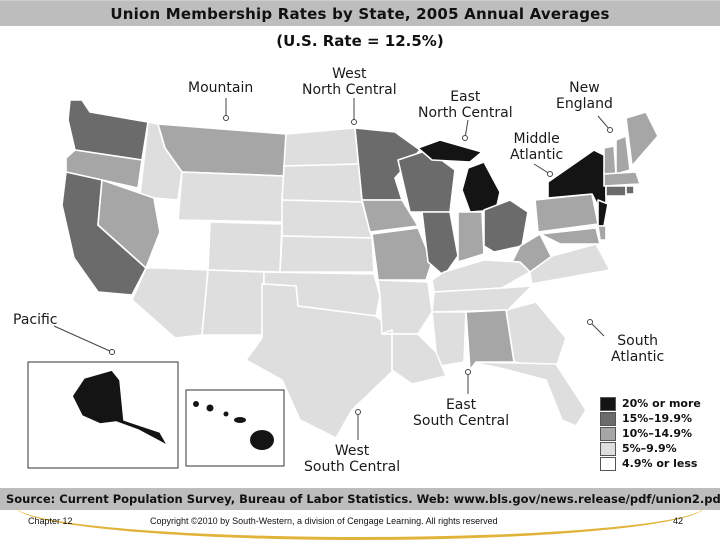 Image resolution: width=720 pixels, height=540 pixels. I want to click on region-label-middle-atlantic: Middle Atlantic, so click(537, 147).